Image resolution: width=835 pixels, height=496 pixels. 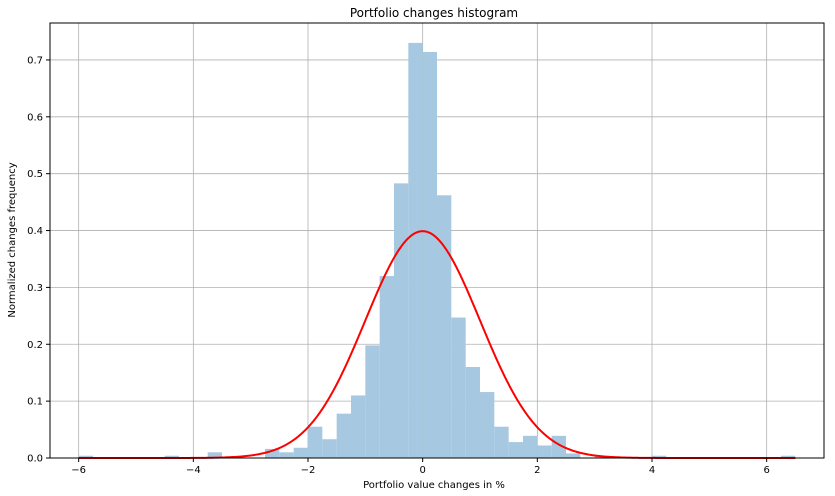 What do you see at coordinates (35, 288) in the screenshot?
I see `y-tick-label: 0.3` at bounding box center [35, 288].